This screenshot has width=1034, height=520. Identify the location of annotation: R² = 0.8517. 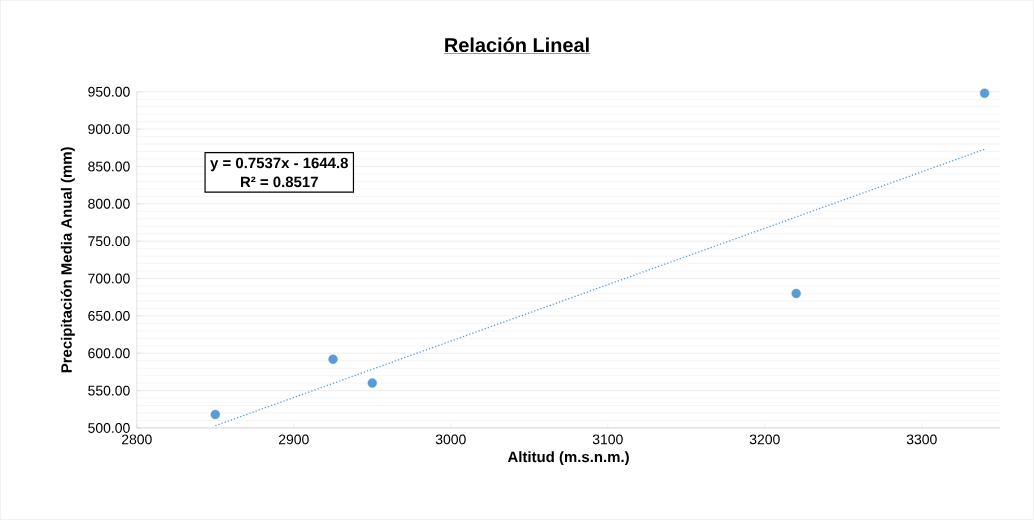
(279, 182).